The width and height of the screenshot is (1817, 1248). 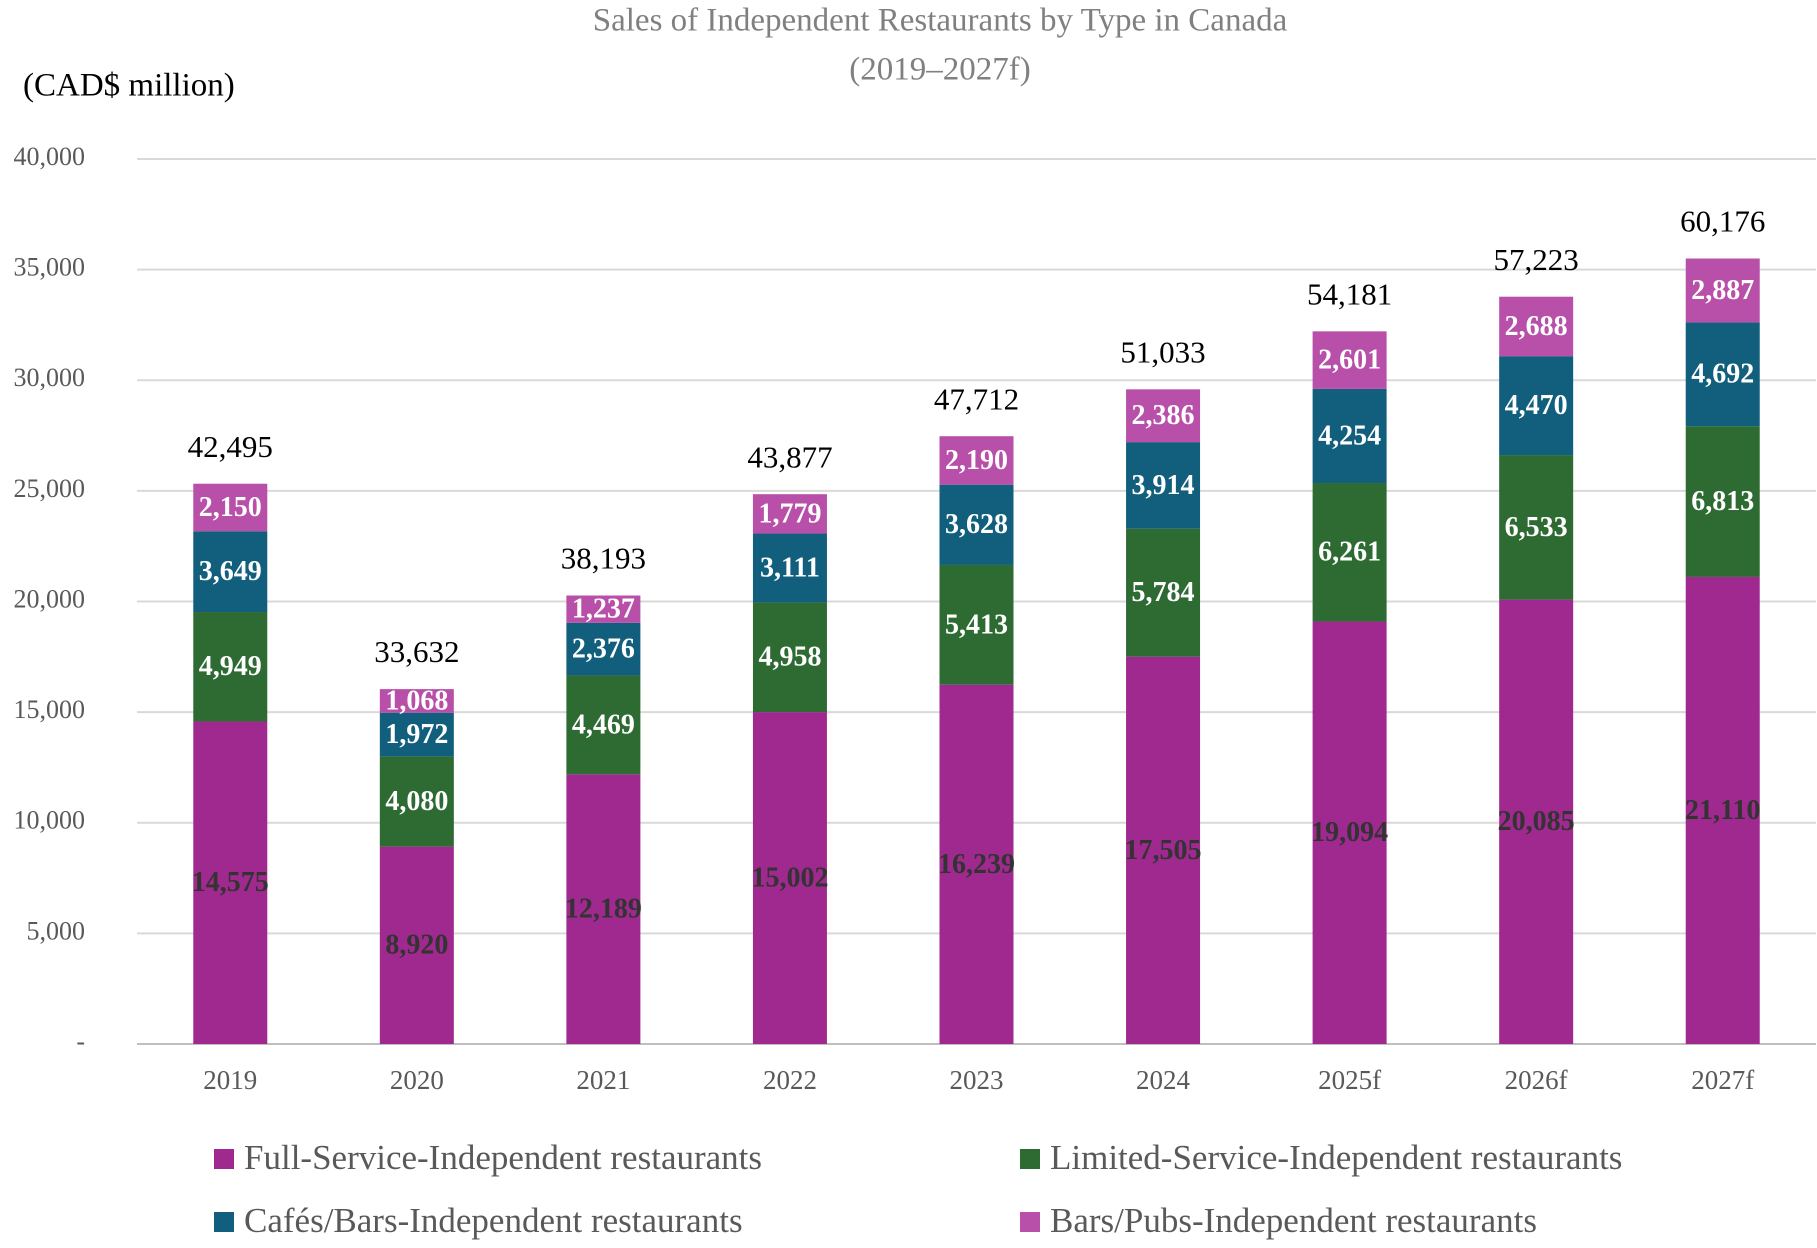 I want to click on data-label: 15,002, so click(x=789, y=877).